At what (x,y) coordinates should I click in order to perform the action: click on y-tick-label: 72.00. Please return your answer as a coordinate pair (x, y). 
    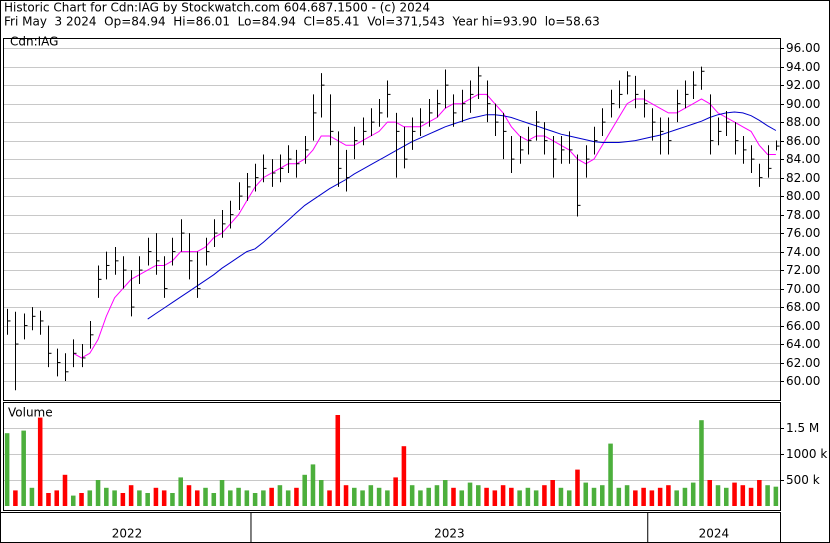
    Looking at the image, I should click on (803, 270).